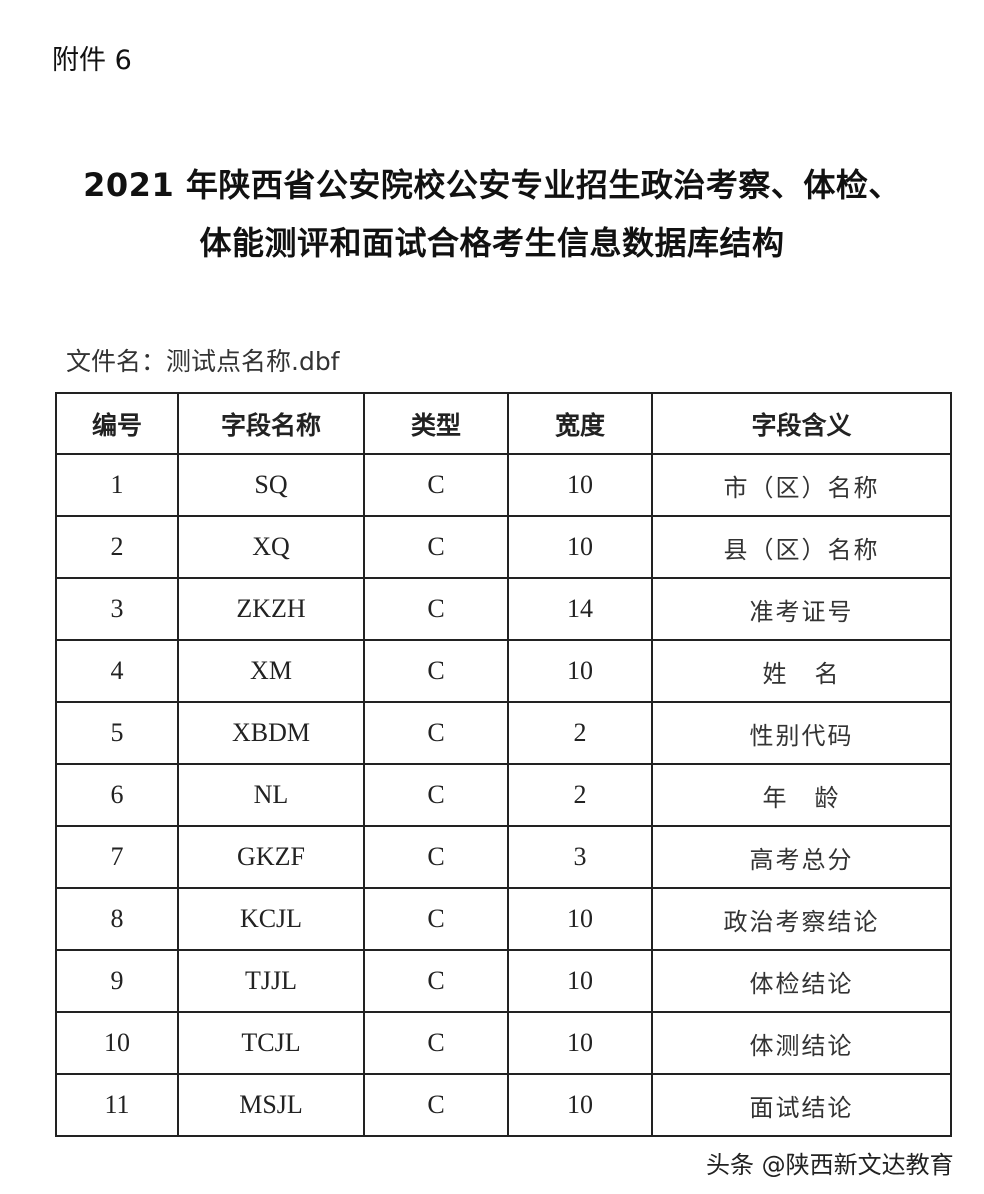 Image resolution: width=984 pixels, height=1194 pixels. What do you see at coordinates (801, 1043) in the screenshot?
I see `table-cell: 体测结论` at bounding box center [801, 1043].